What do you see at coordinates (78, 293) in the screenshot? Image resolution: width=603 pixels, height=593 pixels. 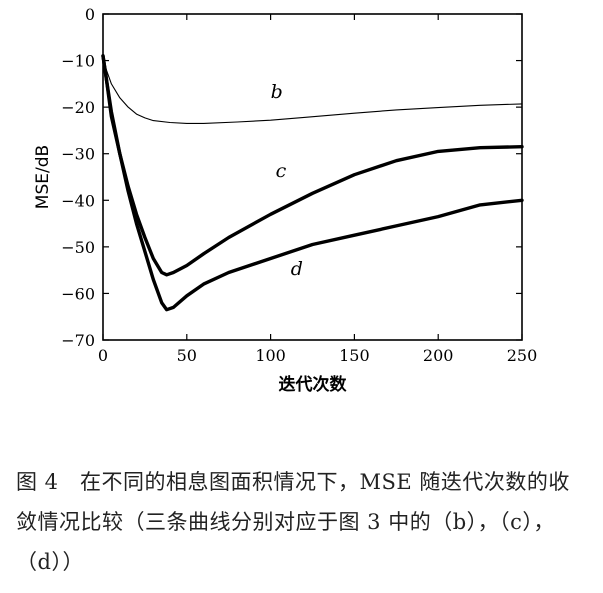 I see `y-tick-label: −60` at bounding box center [78, 293].